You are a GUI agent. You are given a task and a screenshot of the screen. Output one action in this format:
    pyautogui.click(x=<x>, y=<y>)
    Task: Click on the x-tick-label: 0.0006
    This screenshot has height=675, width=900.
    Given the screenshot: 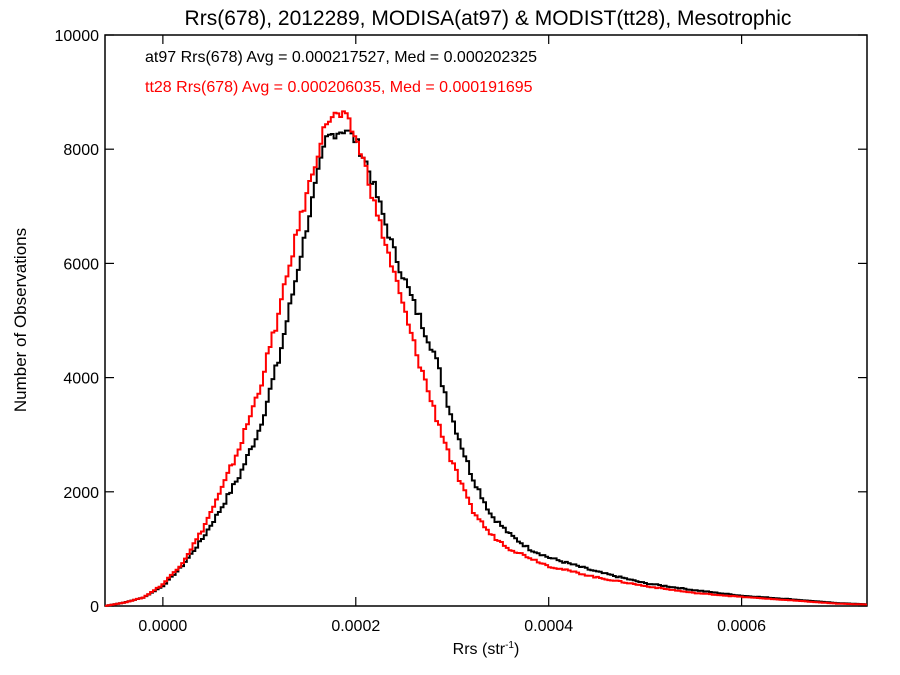 What is the action you would take?
    pyautogui.click(x=741, y=626)
    